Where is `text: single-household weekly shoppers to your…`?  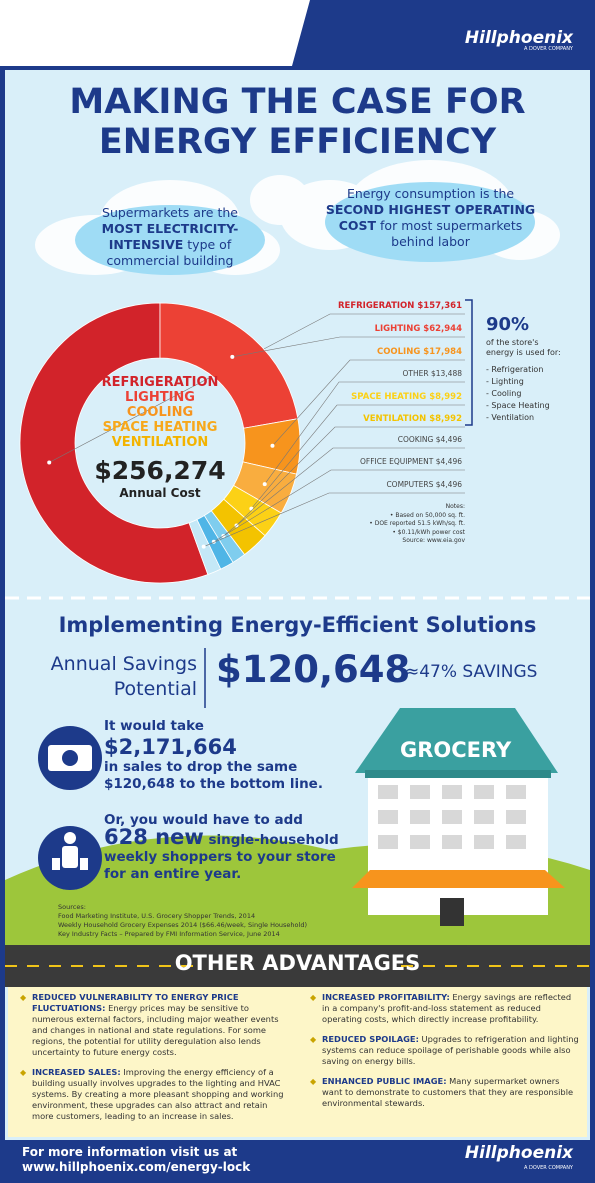
text: single-household weekly shoppers to your… is located at coordinates (221, 857).